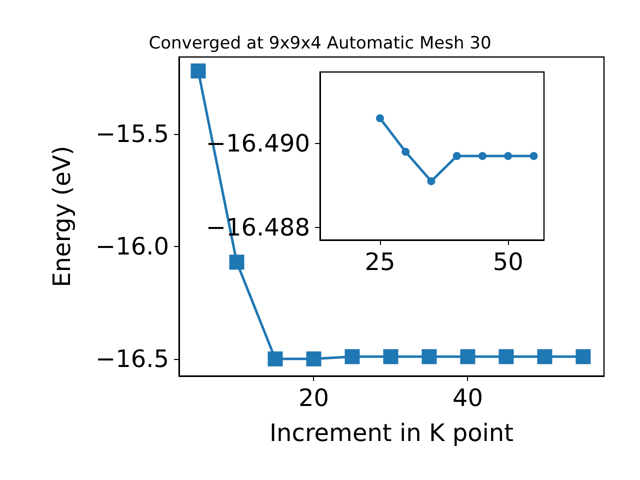 The width and height of the screenshot is (640, 480). I want to click on x-tick-label: 40, so click(467, 398).